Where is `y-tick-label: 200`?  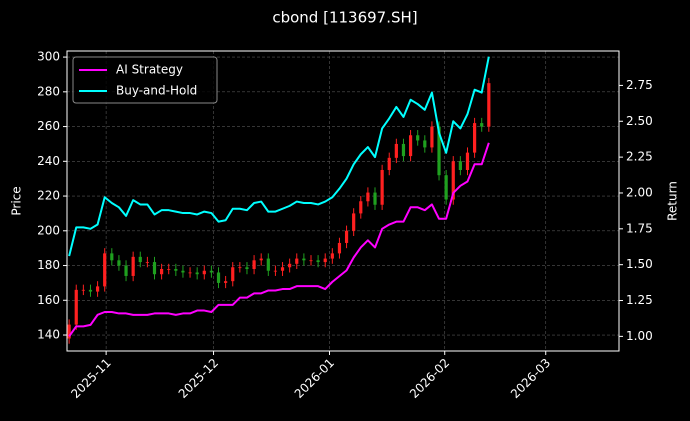 y-tick-label: 200 is located at coordinates (48, 230).